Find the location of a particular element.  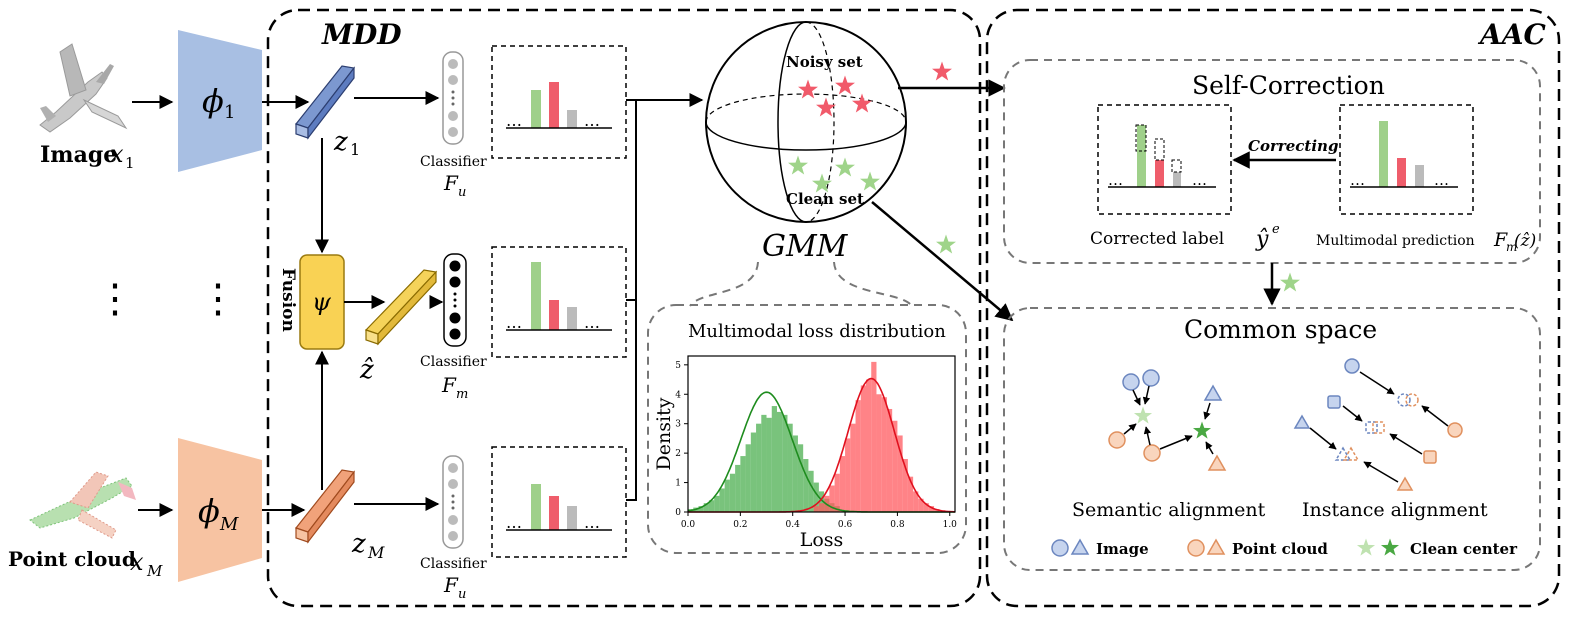

clean-star-marker is located at coordinates (1290, 282).